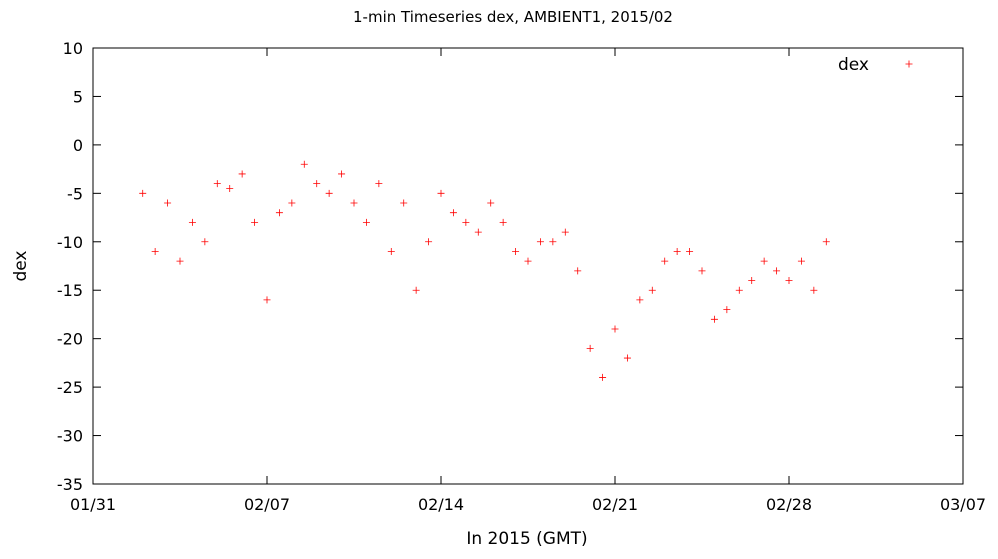  I want to click on y-tick-label: -30, so click(70, 436).